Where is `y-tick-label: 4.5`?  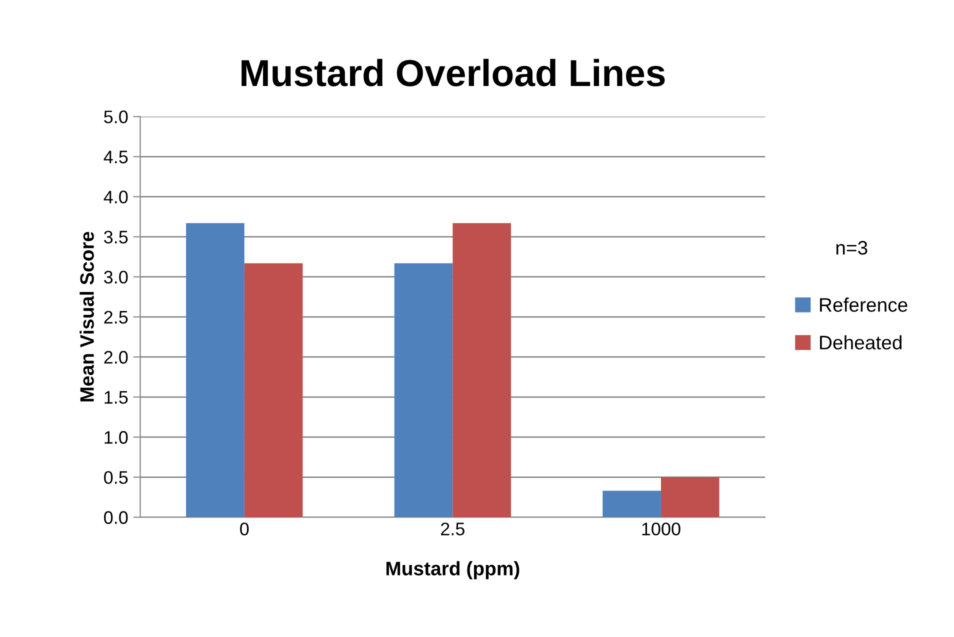 y-tick-label: 4.5 is located at coordinates (116, 157).